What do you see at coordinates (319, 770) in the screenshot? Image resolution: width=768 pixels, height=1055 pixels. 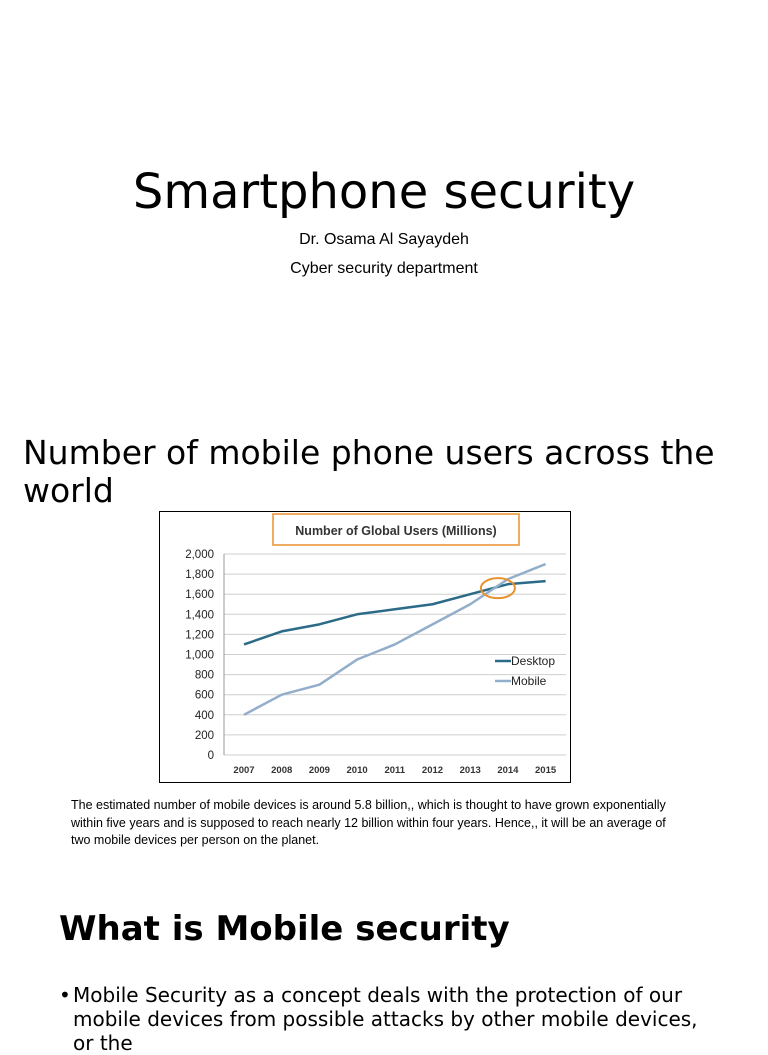 I see `x-tick-label: 2009` at bounding box center [319, 770].